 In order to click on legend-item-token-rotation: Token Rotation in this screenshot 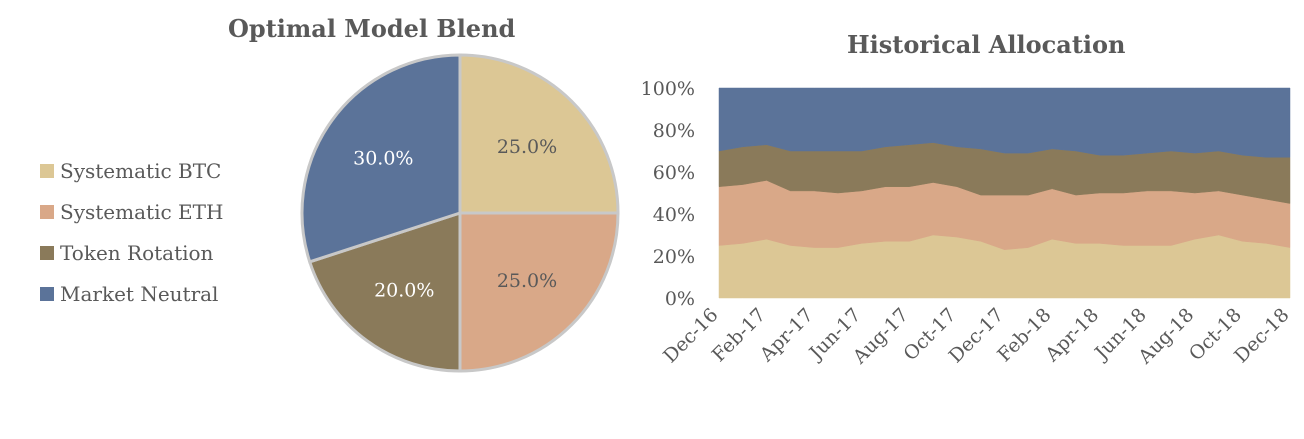, I will do `click(131, 252)`.